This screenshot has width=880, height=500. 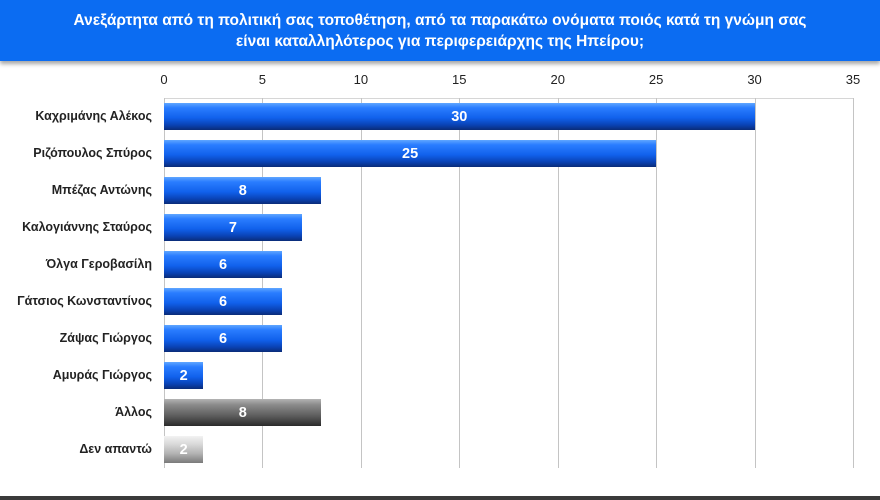 What do you see at coordinates (557, 79) in the screenshot?
I see `x-tick-label: 20` at bounding box center [557, 79].